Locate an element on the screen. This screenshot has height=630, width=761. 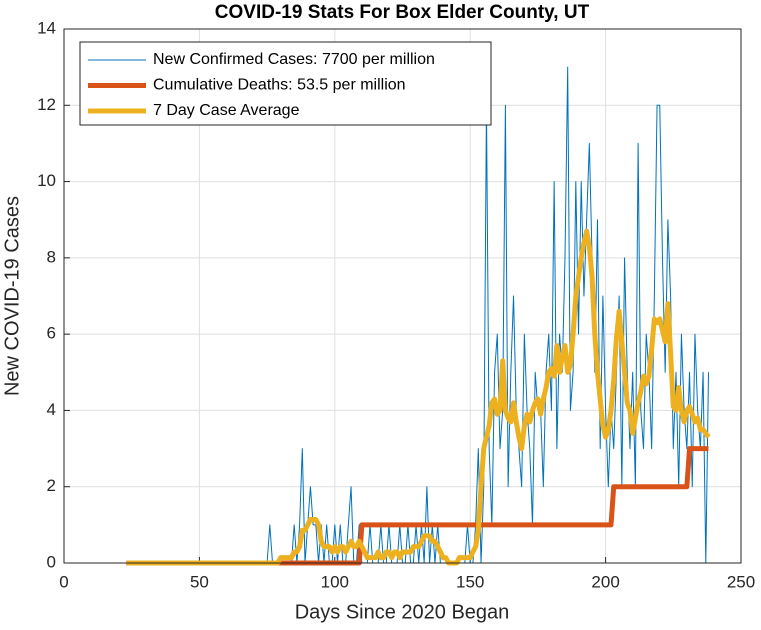
x-tick-label: 50 is located at coordinates (199, 581).